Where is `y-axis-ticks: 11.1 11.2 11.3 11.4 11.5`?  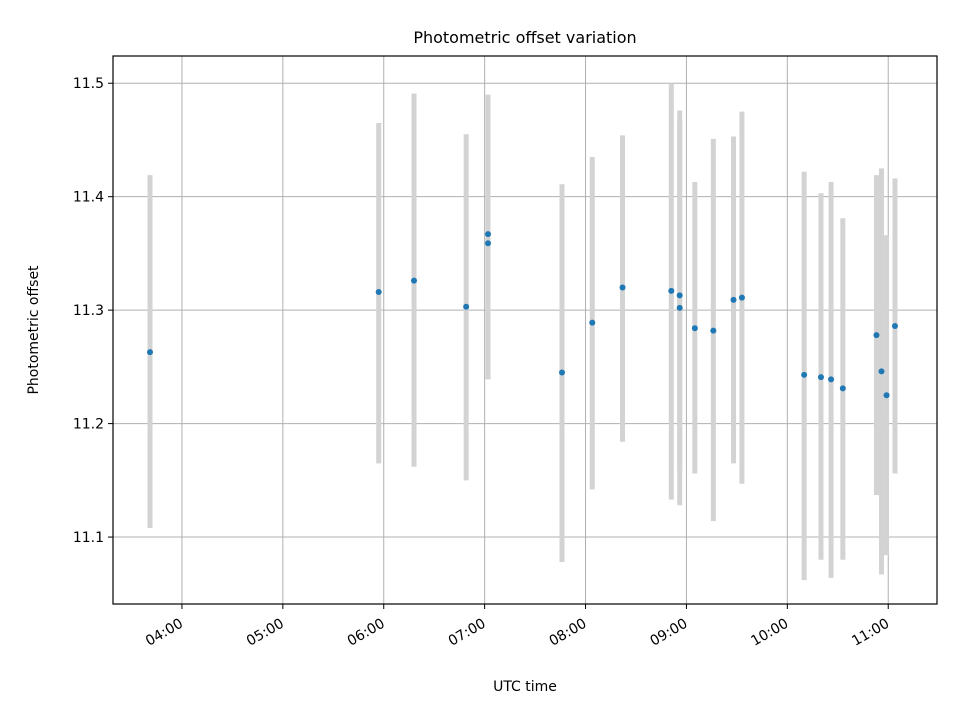
y-axis-ticks: 11.1 11.2 11.3 11.4 11.5 is located at coordinates (93, 311).